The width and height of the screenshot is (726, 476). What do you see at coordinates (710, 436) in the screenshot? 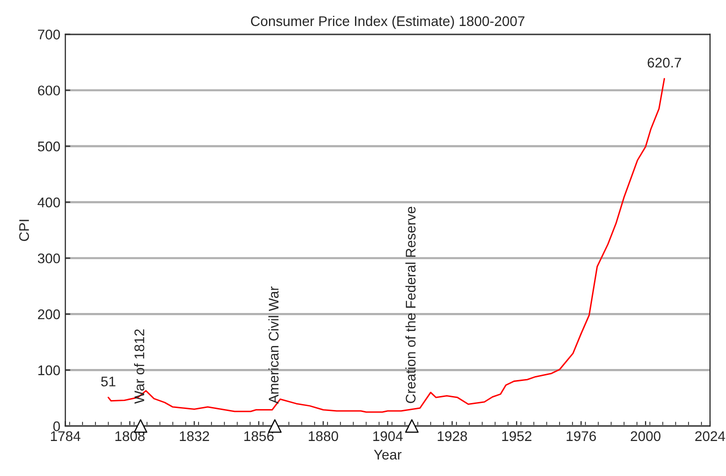
I see `x-tick-label: 2024` at bounding box center [710, 436].